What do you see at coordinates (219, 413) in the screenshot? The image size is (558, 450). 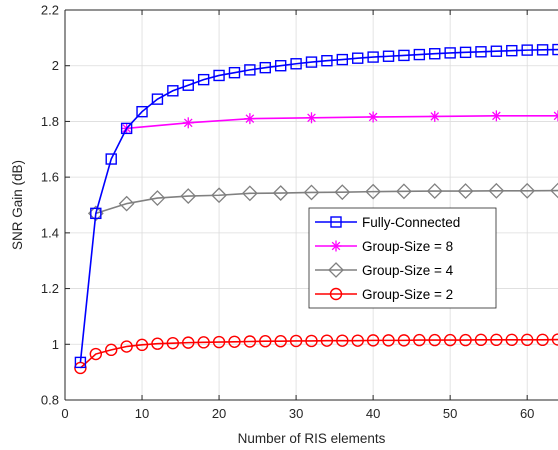 I see `x-tick-label: 20` at bounding box center [219, 413].